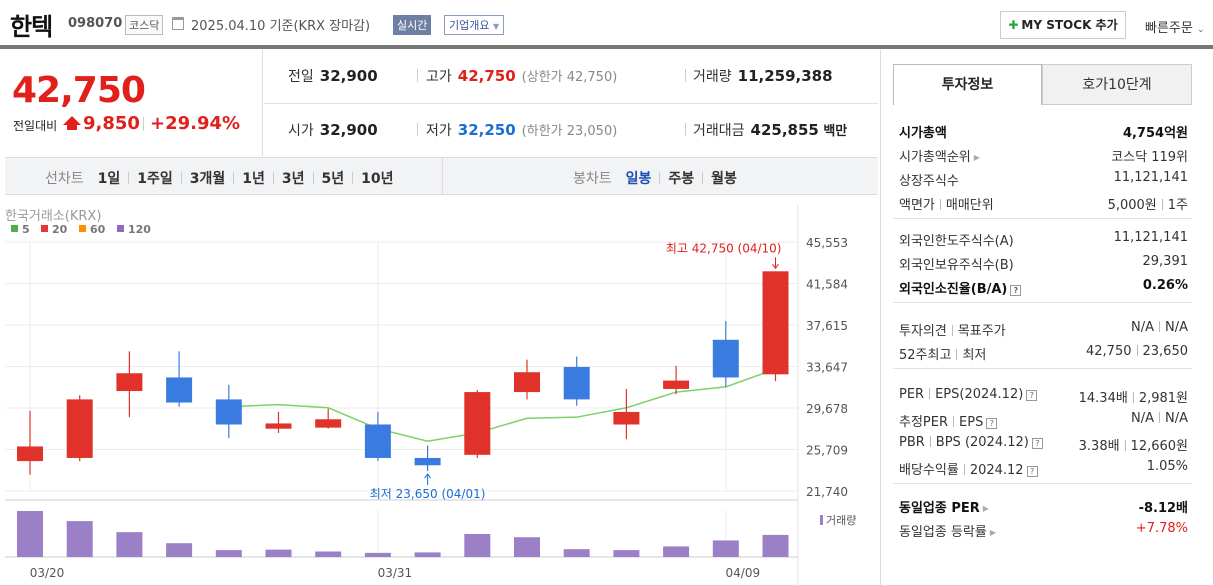 The image size is (1213, 585). Describe the element at coordinates (377, 179) in the screenshot. I see `line-period-6: 10년` at that location.